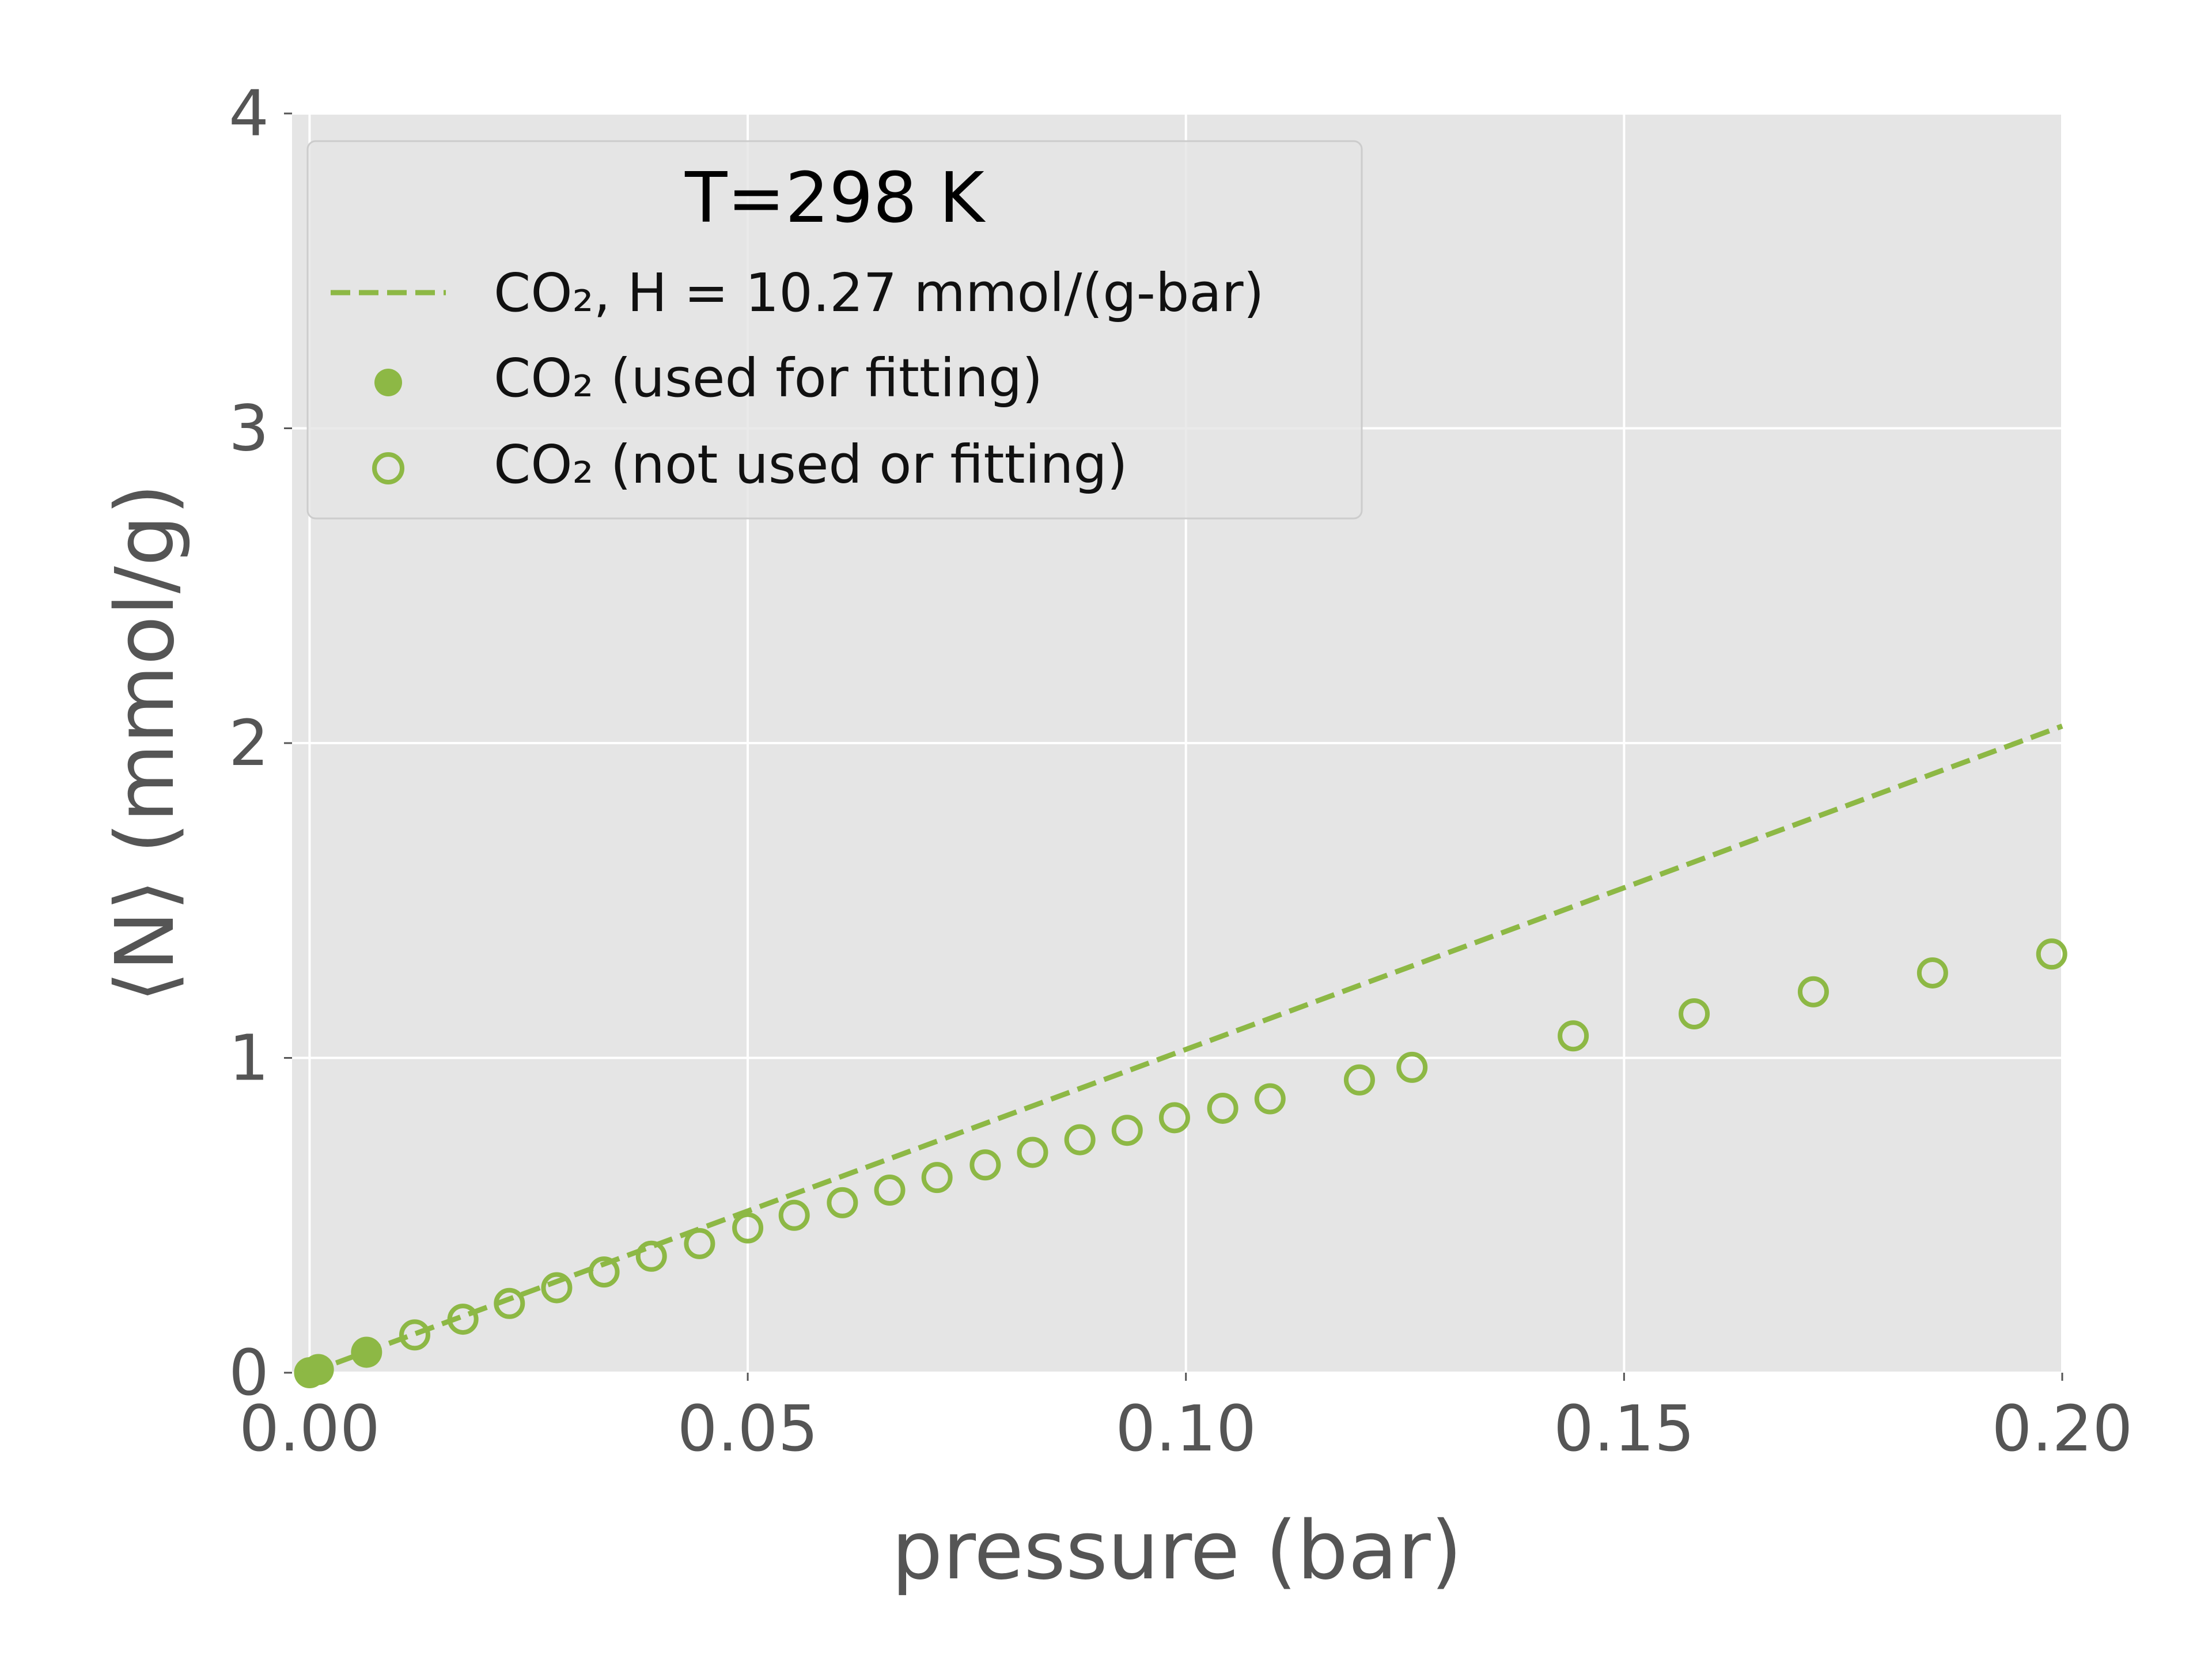 This screenshot has height=1659, width=2212. Describe the element at coordinates (835, 198) in the screenshot. I see `legend-title: T=298 K` at that location.